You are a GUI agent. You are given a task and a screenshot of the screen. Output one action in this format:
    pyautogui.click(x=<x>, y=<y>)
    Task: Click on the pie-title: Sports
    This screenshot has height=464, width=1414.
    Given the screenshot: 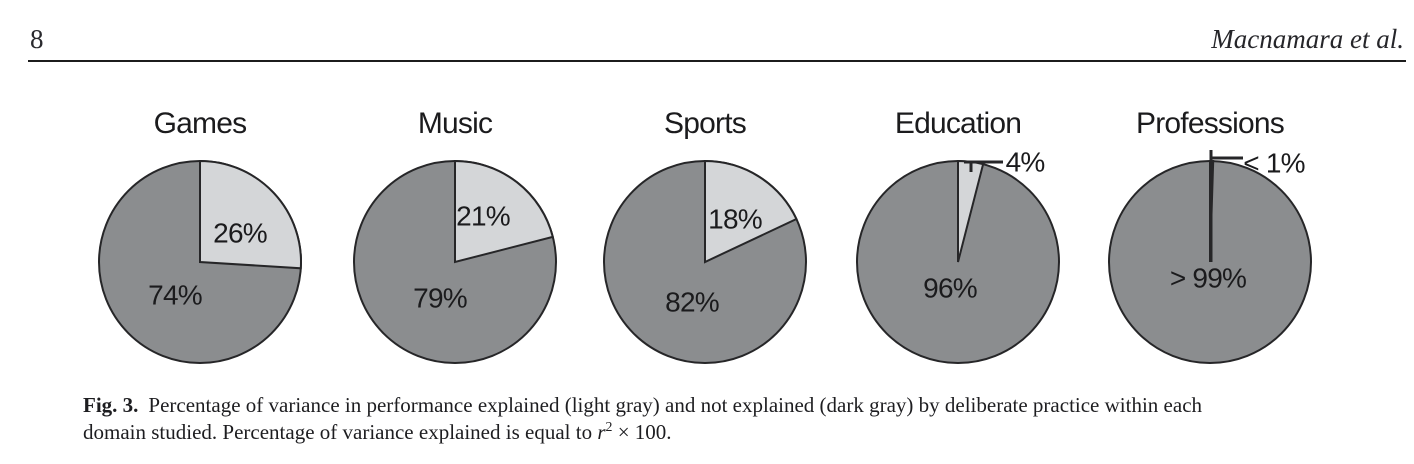 What is the action you would take?
    pyautogui.click(x=705, y=123)
    